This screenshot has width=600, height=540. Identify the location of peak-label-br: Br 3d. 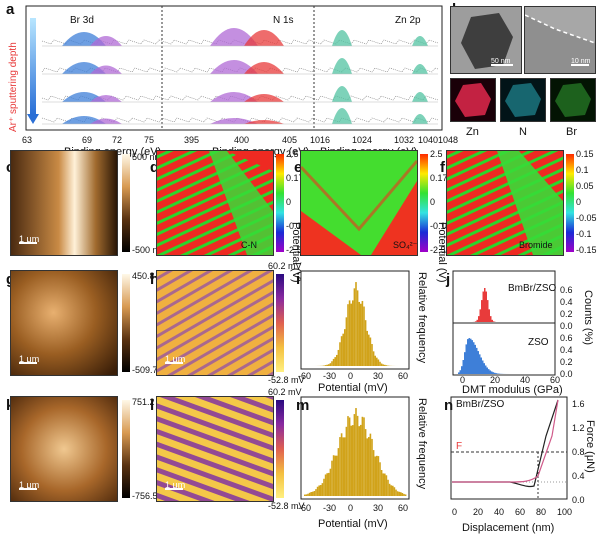
(82, 20).